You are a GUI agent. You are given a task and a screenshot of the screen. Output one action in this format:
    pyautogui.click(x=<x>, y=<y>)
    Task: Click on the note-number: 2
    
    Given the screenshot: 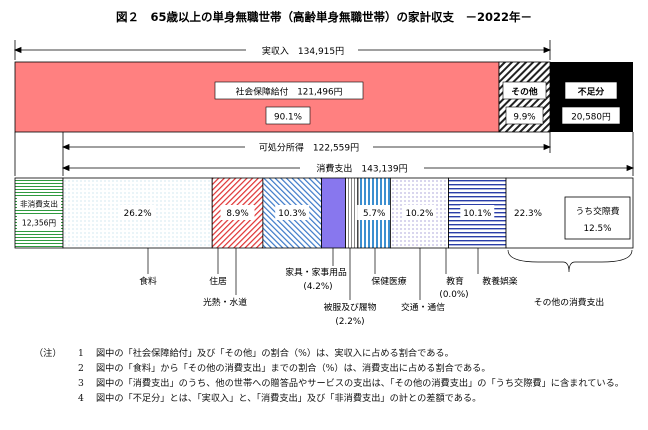 What is the action you would take?
    pyautogui.click(x=81, y=368)
    